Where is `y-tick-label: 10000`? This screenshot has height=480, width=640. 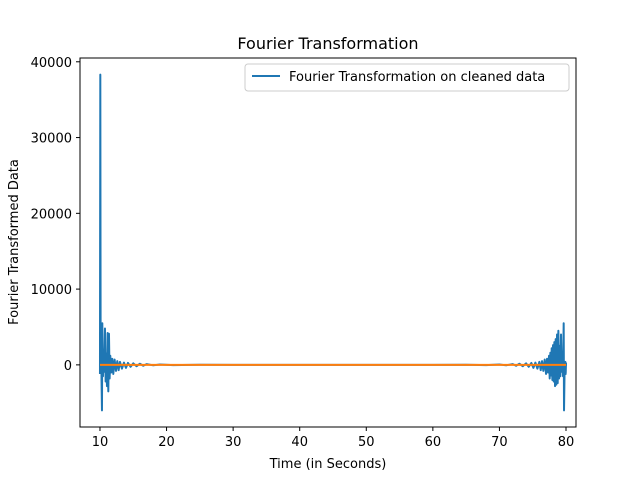
y-tick-label: 10000 is located at coordinates (51, 290).